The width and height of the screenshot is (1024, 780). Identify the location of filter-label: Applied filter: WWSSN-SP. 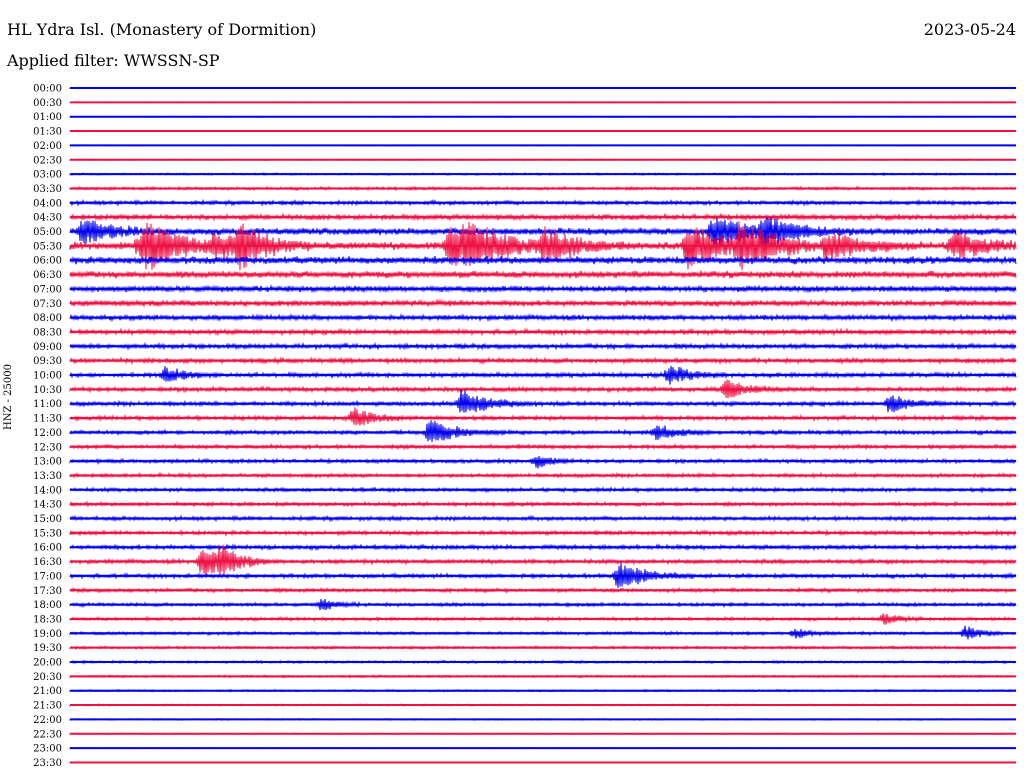
(113, 60).